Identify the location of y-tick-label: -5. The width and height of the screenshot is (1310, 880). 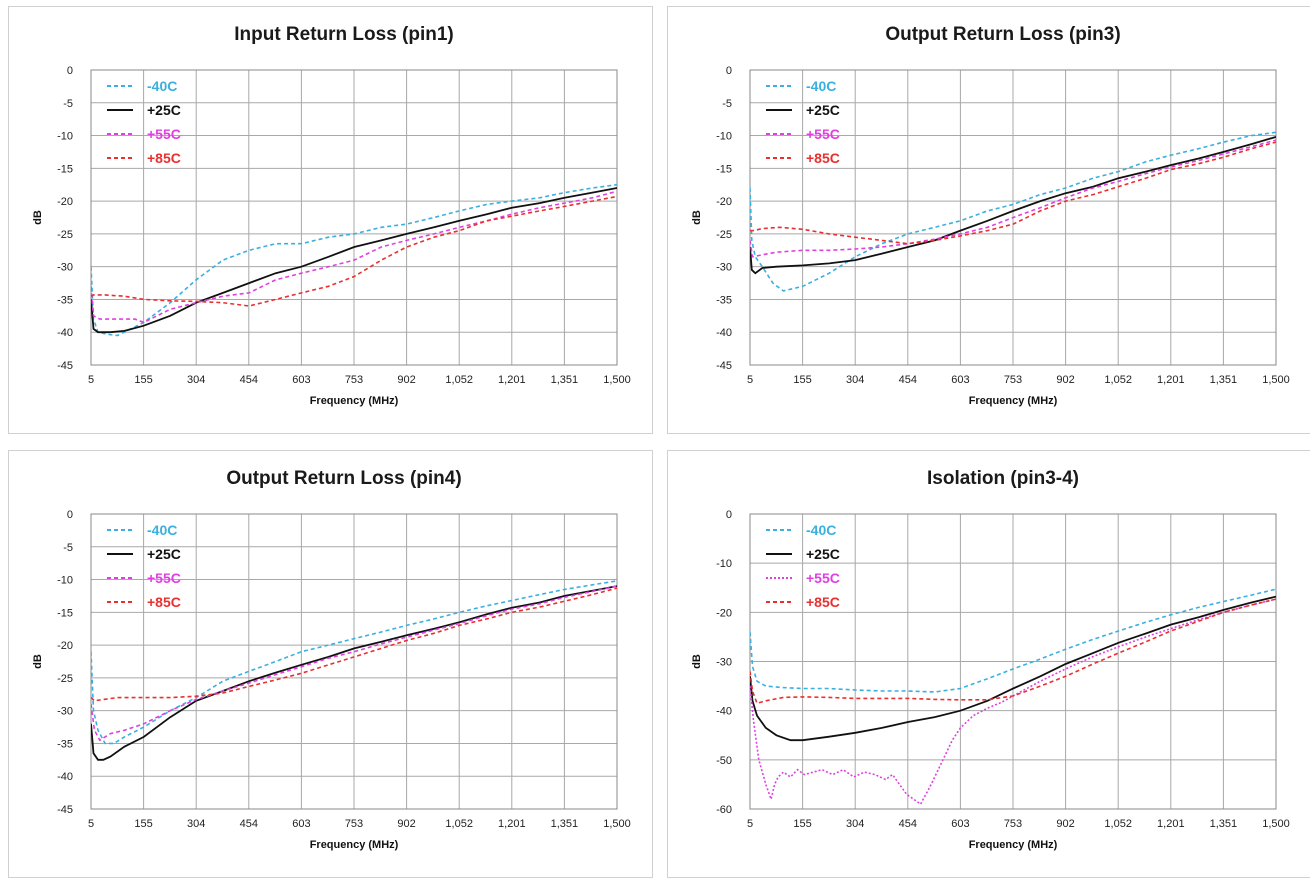
(68, 548).